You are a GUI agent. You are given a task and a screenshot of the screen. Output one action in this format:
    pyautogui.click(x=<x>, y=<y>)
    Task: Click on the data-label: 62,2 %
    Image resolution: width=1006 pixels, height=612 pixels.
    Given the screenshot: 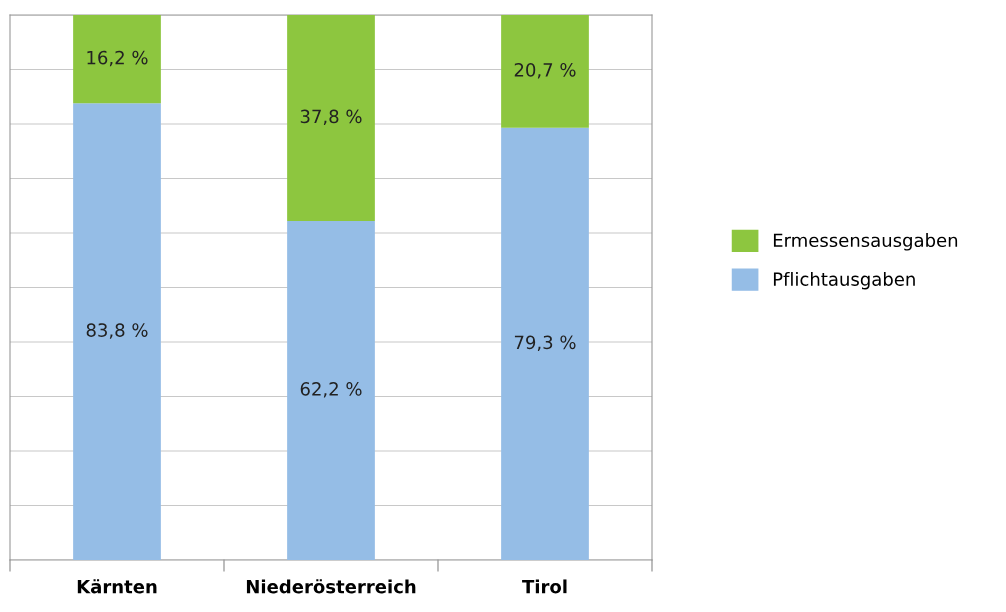 What is the action you would take?
    pyautogui.click(x=331, y=390)
    